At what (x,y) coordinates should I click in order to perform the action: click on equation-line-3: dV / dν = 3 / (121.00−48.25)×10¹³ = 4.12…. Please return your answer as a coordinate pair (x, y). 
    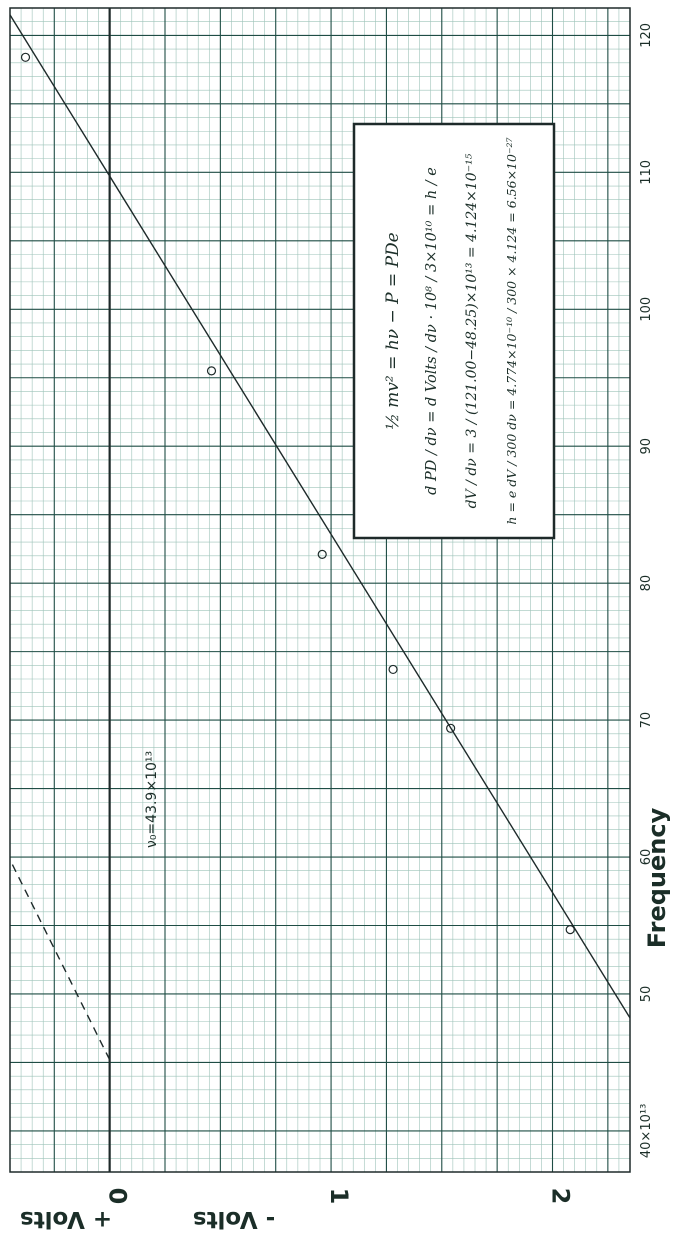
    Looking at the image, I should click on (472, 330).